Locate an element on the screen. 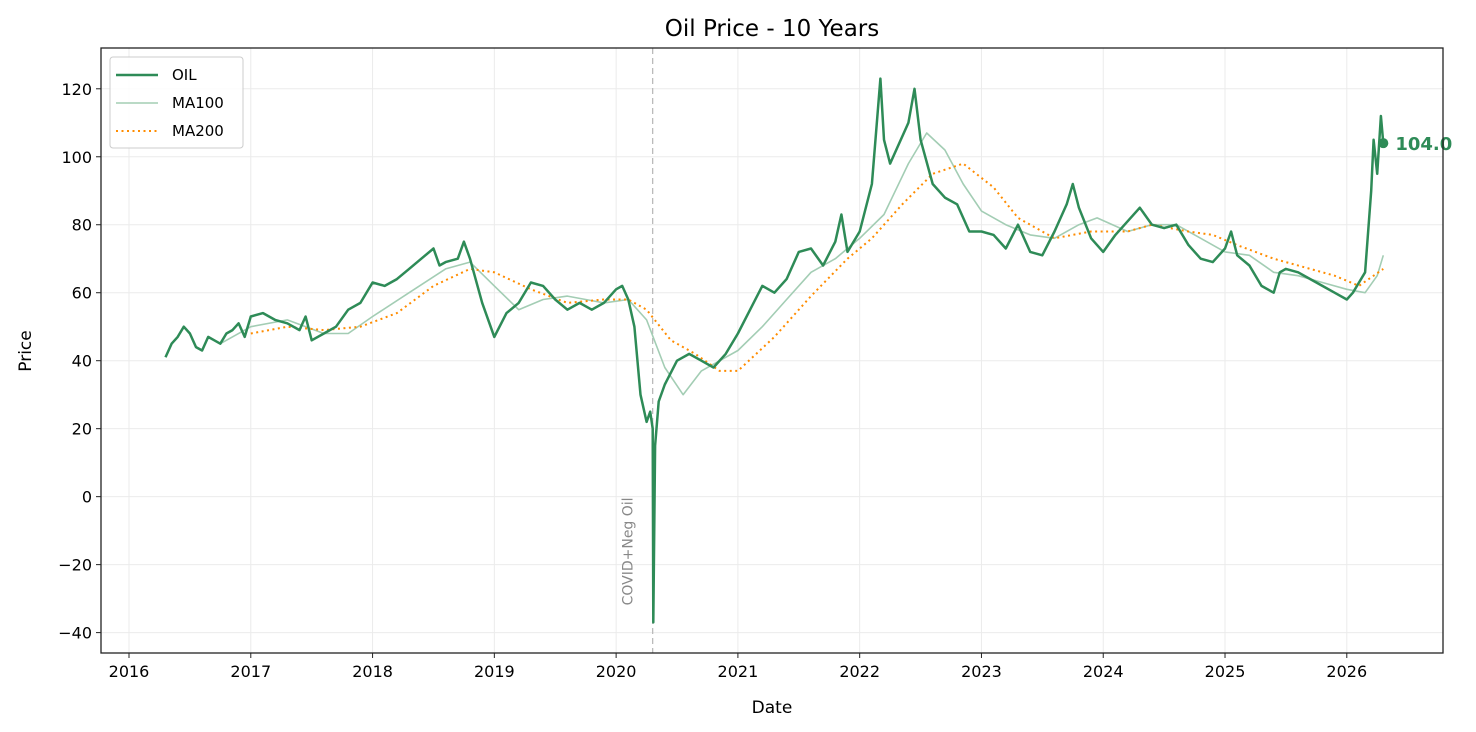 The height and width of the screenshot is (732, 1476). legend-oil-label: OIL is located at coordinates (184, 75).